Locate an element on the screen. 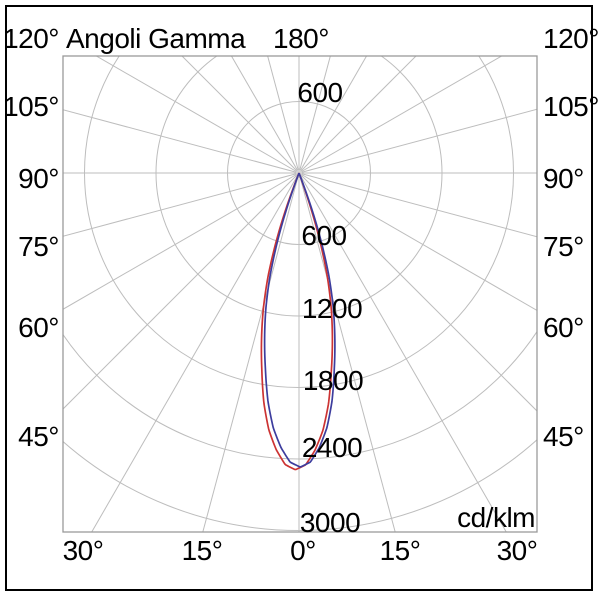  angle-label-right-105: 105° is located at coordinates (571, 106).